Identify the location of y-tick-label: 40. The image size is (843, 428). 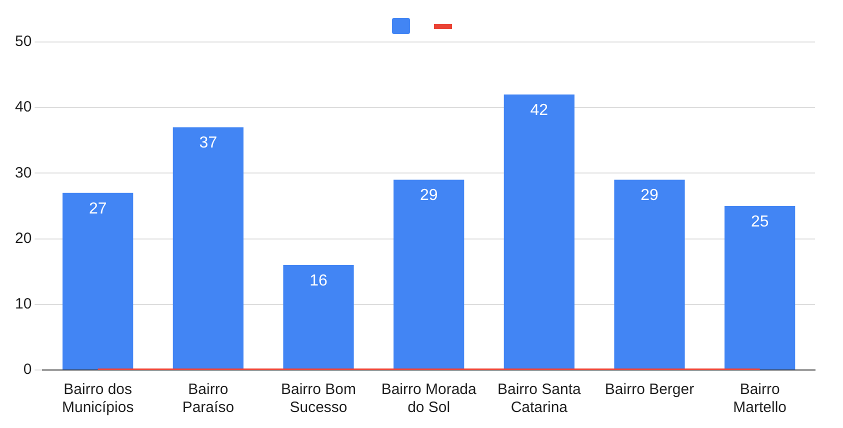
(23, 107).